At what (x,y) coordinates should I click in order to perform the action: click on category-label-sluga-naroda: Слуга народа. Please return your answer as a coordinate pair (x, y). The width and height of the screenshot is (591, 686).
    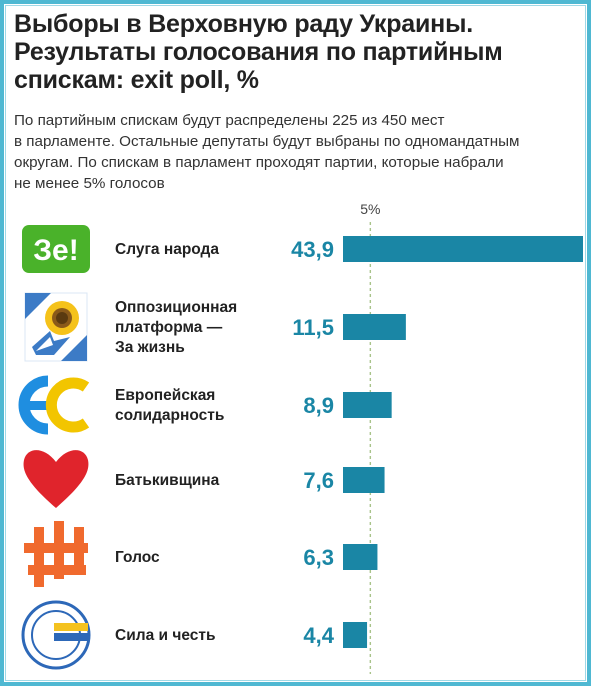
    Looking at the image, I should click on (167, 249).